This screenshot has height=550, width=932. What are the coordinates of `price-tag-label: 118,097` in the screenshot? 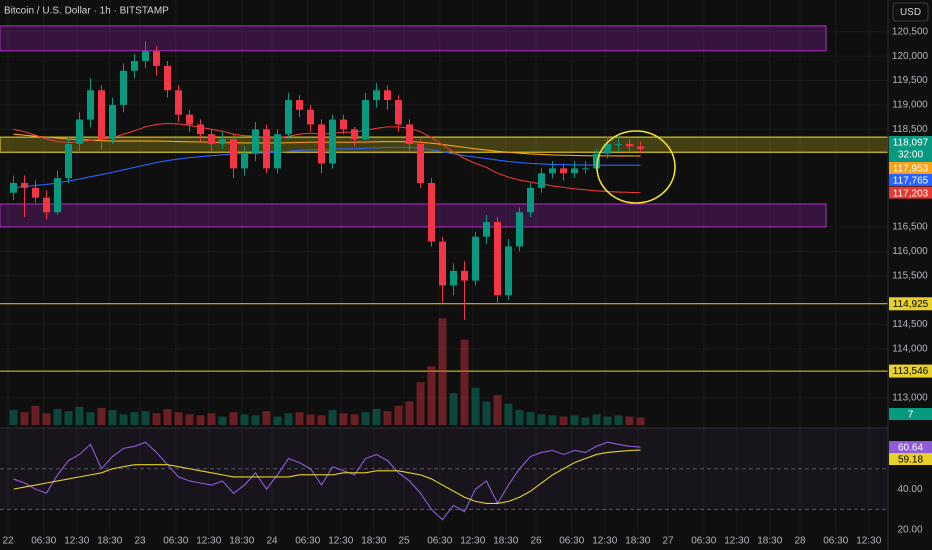 It's located at (911, 143).